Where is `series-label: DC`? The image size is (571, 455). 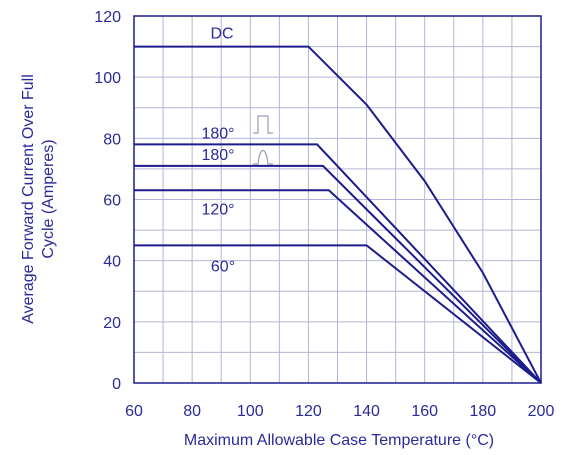 series-label: DC is located at coordinates (221, 34).